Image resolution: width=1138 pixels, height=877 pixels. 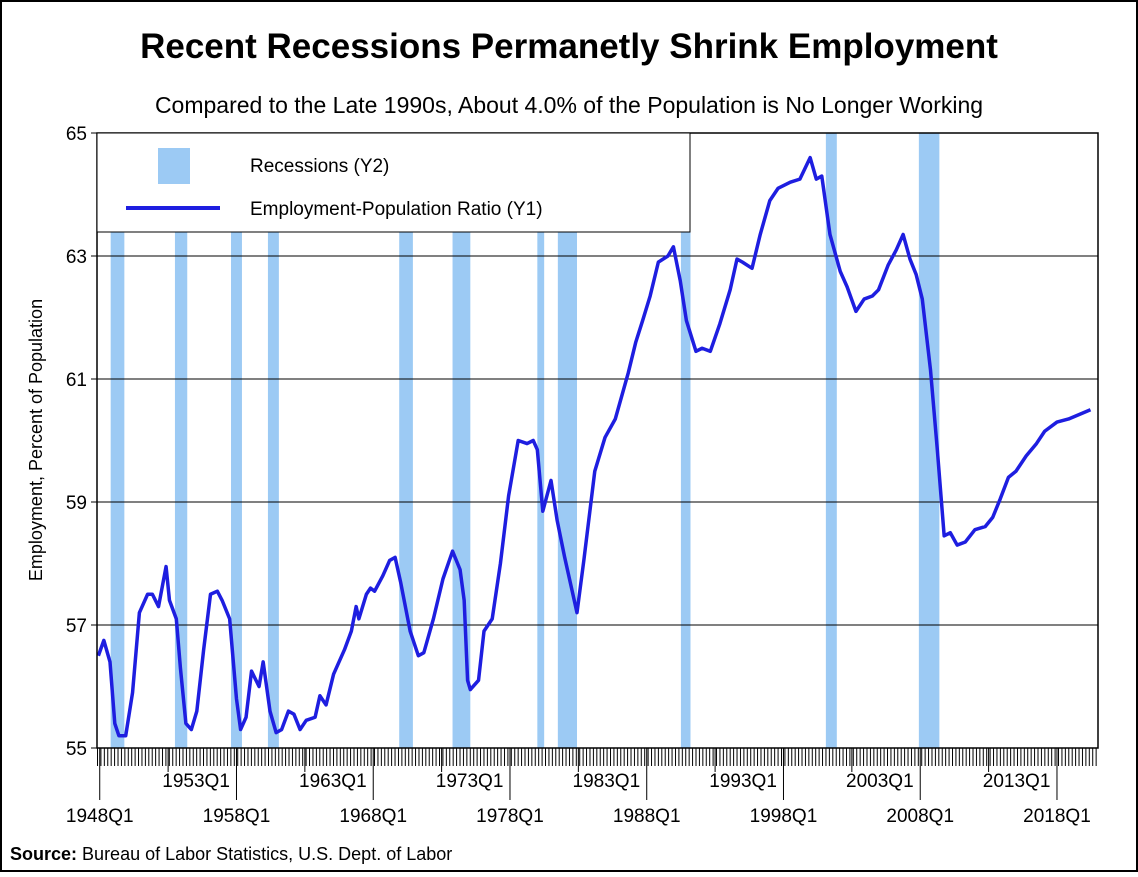 I want to click on x-tick-label: 1978Q1, so click(x=510, y=816).